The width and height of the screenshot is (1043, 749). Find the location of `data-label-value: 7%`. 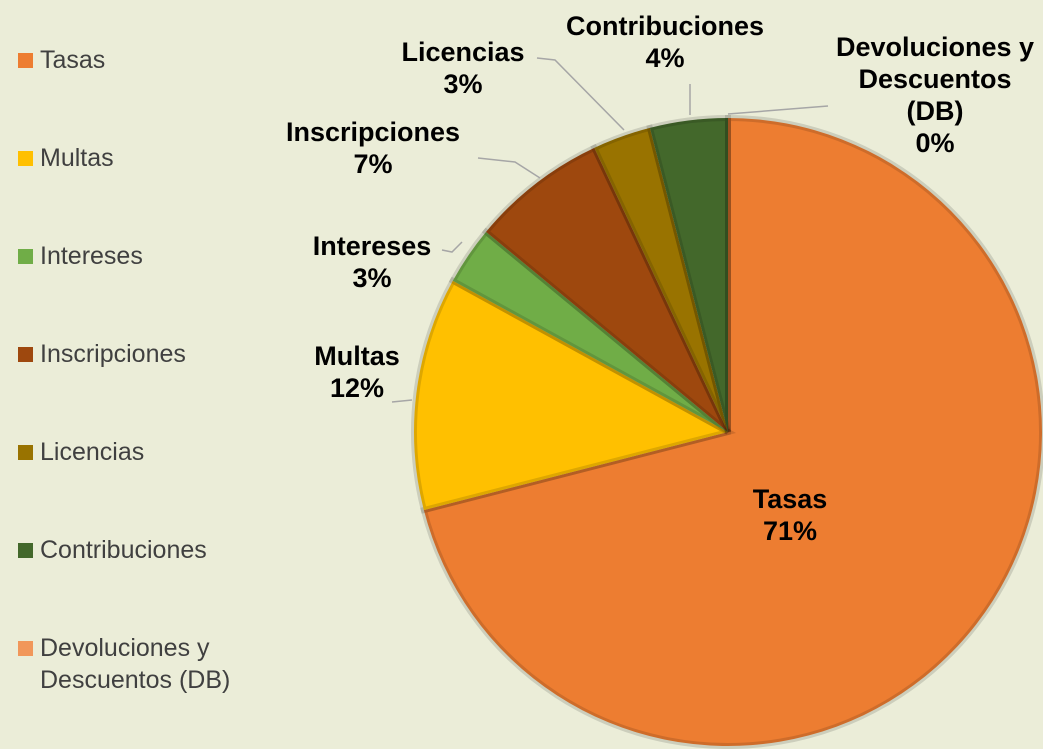

data-label-value: 7% is located at coordinates (373, 164).